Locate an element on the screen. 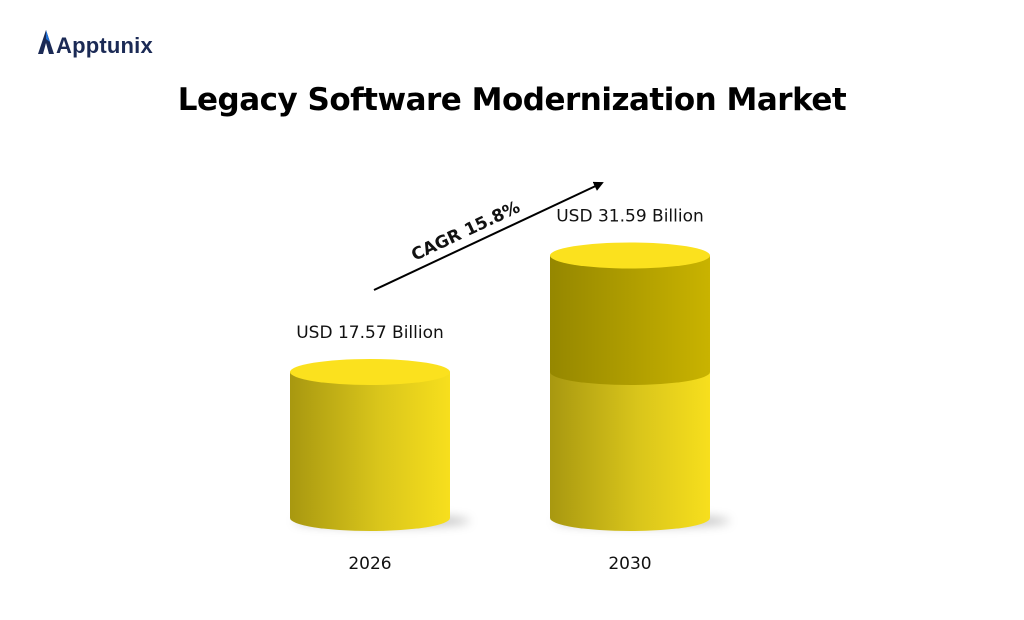 This screenshot has height=620, width=1024. brand-logo: Apptunix is located at coordinates (94, 43).